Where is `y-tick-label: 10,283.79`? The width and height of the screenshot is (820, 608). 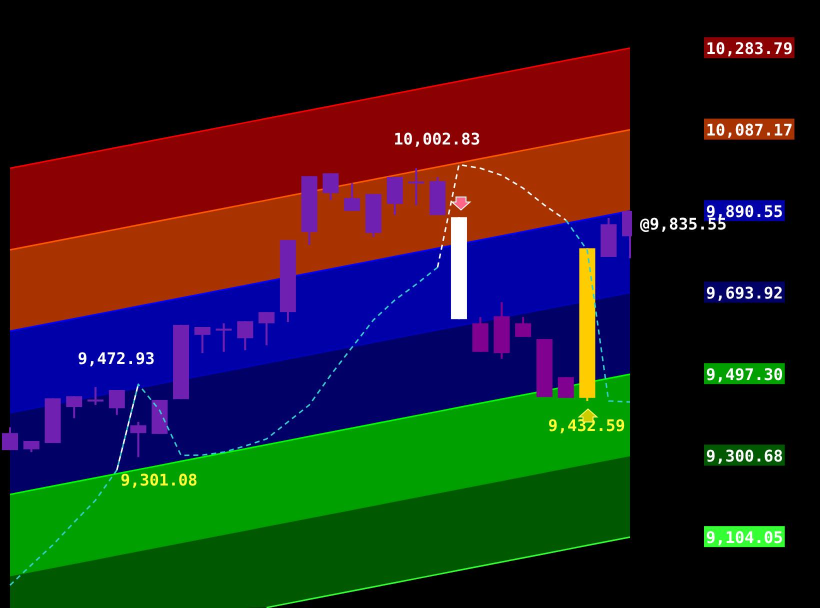
y-tick-label: 10,283.79 is located at coordinates (749, 48).